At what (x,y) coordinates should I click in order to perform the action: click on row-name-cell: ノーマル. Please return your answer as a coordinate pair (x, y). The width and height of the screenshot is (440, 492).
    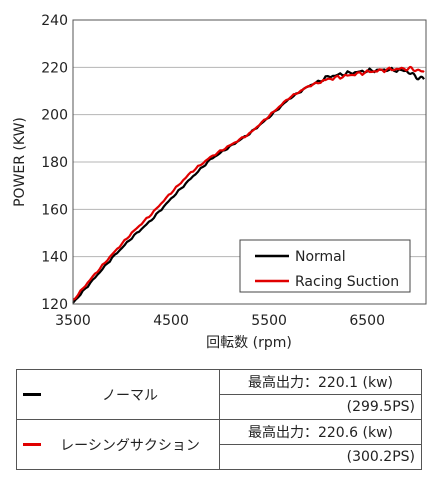
    Looking at the image, I should click on (118, 394).